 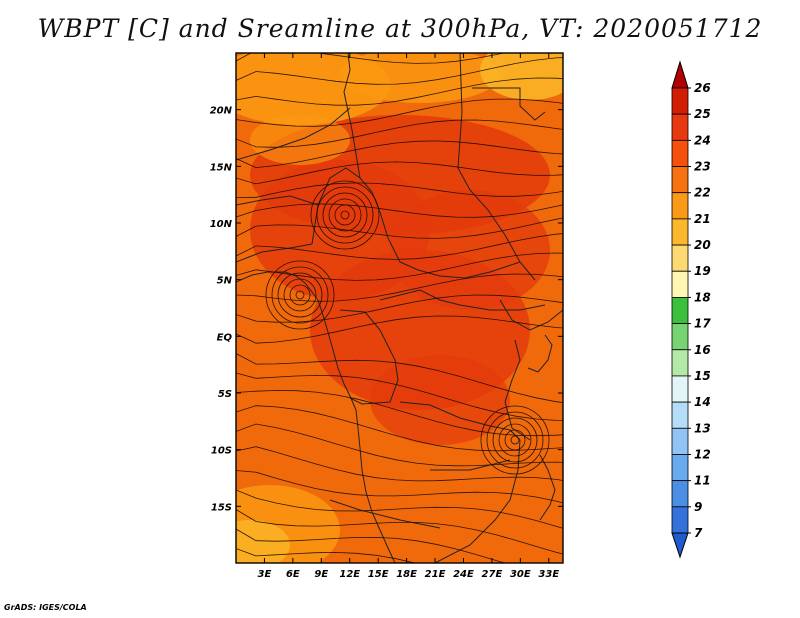 I want to click on colorbar-label: 9, so click(x=698, y=507).